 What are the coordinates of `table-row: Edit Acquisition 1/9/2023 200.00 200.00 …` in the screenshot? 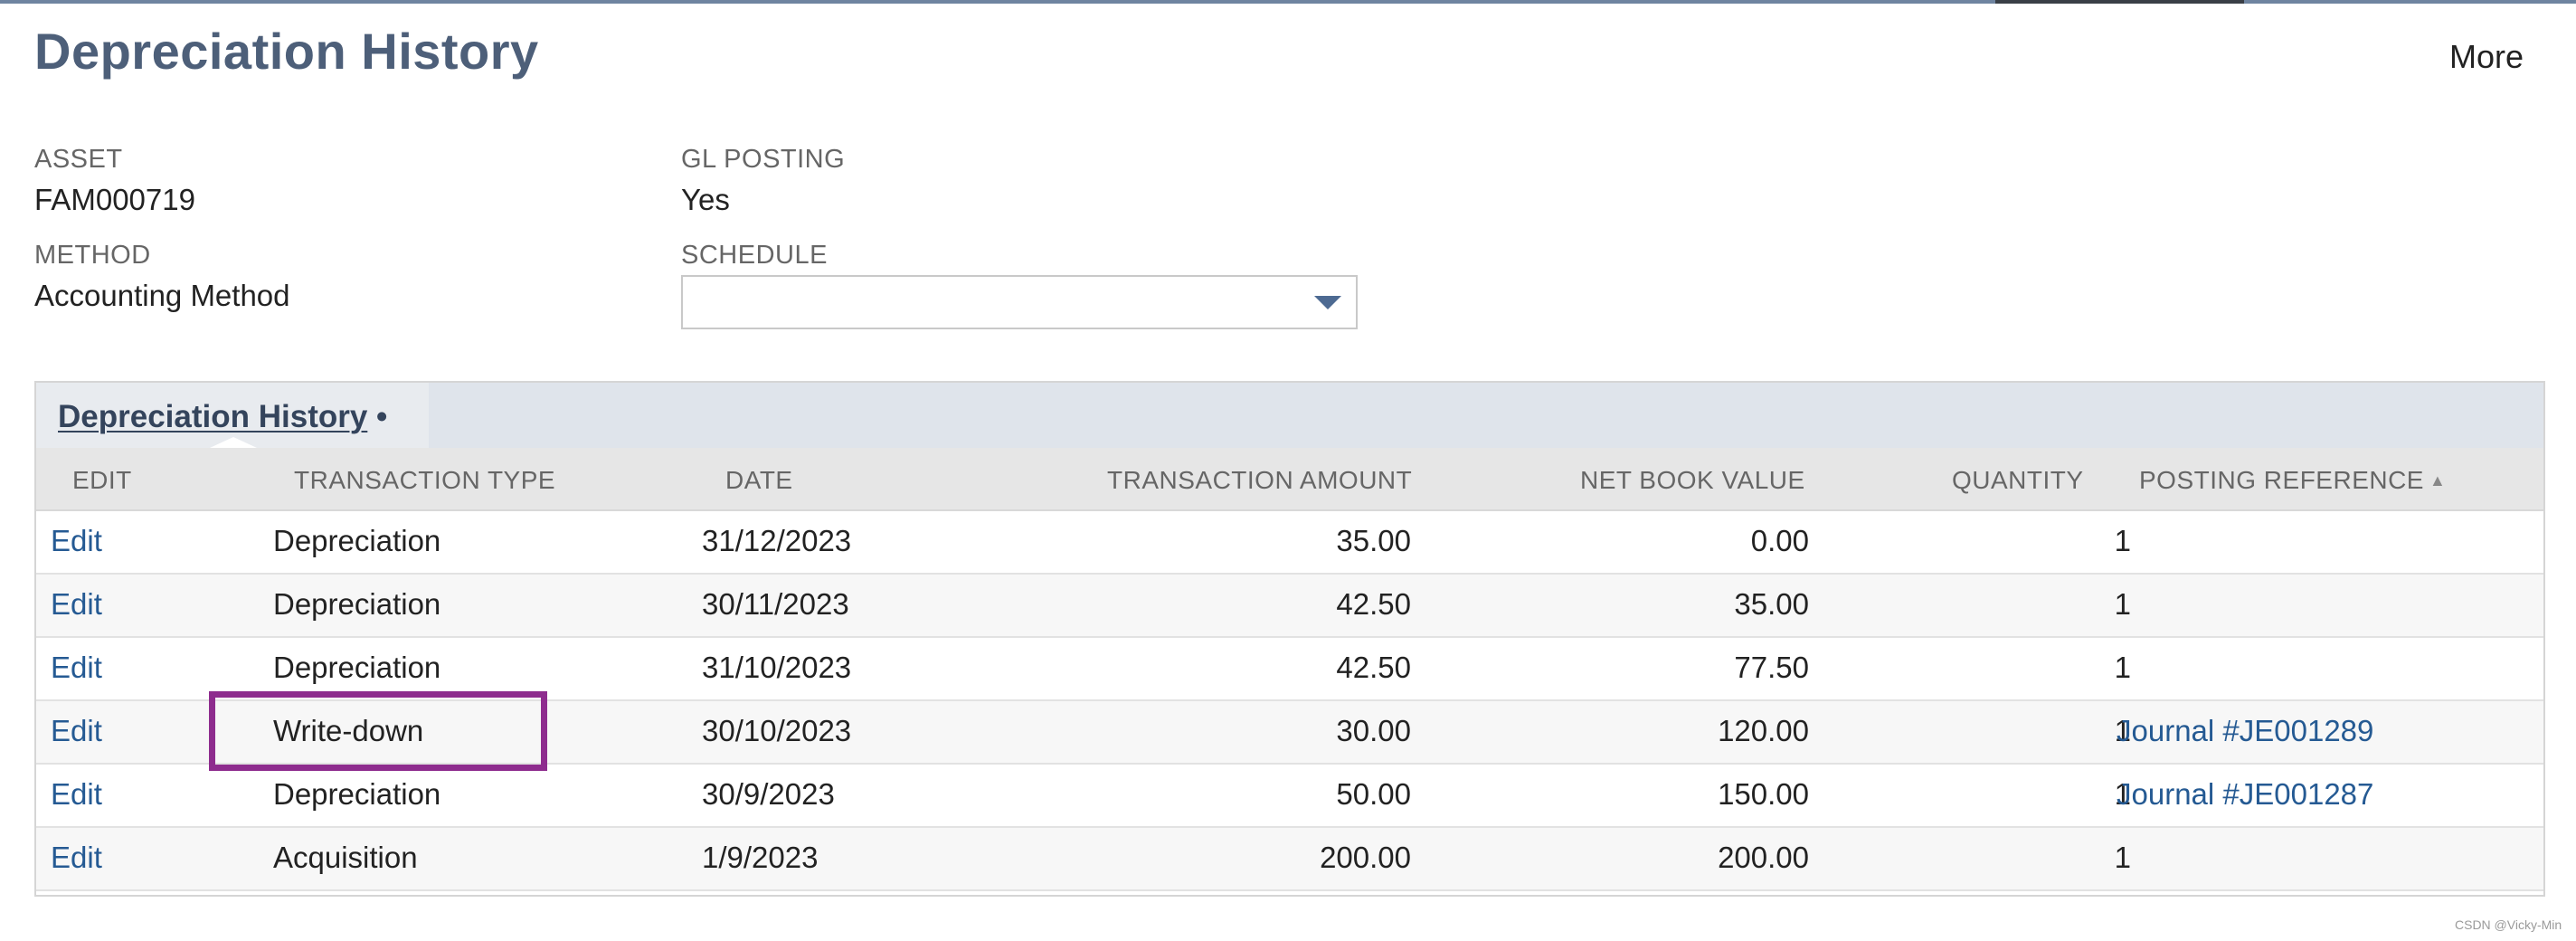 It's located at (1290, 859).